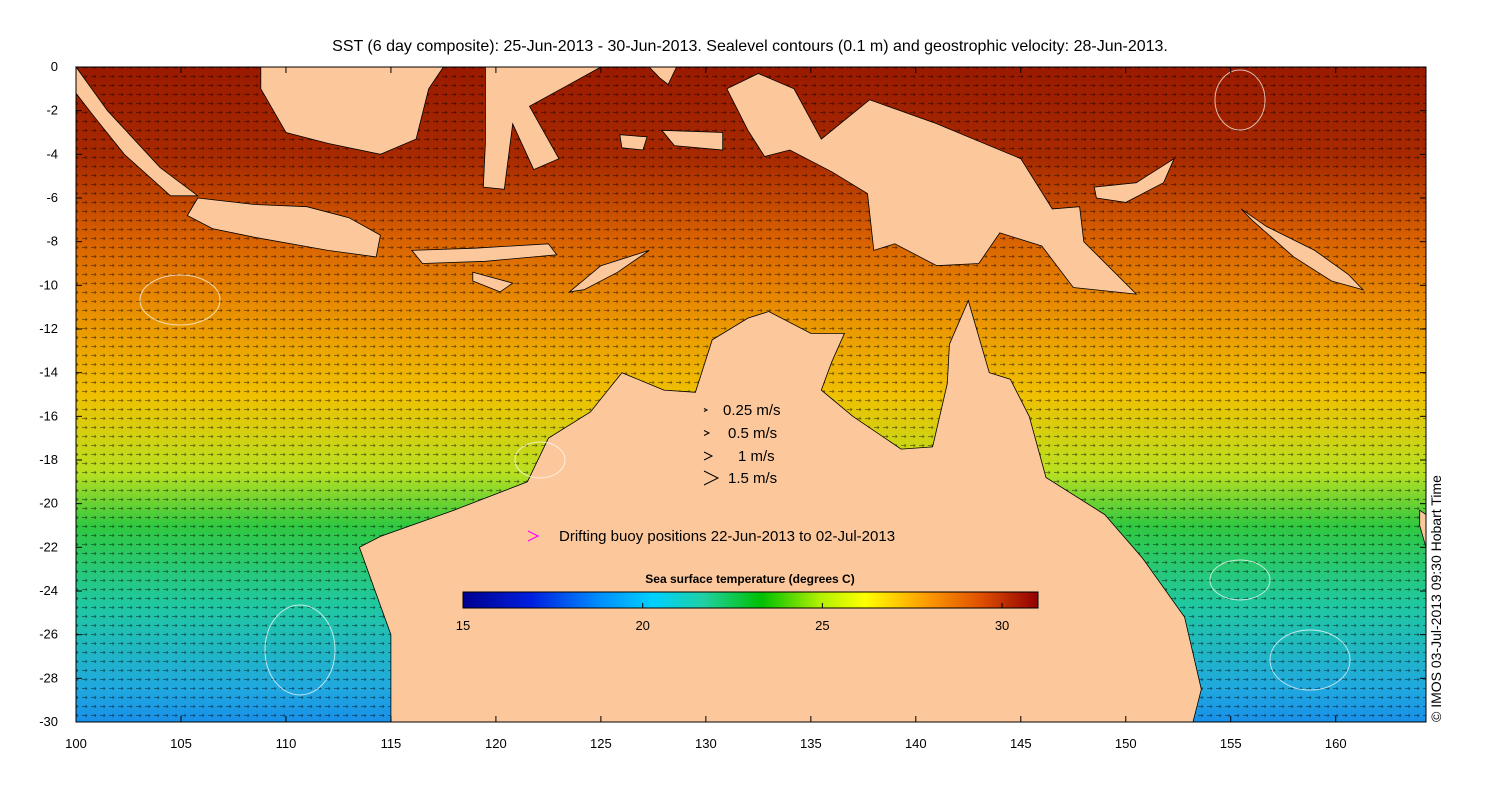 This screenshot has height=790, width=1500. Describe the element at coordinates (811, 743) in the screenshot. I see `x-tick-label: 135` at that location.